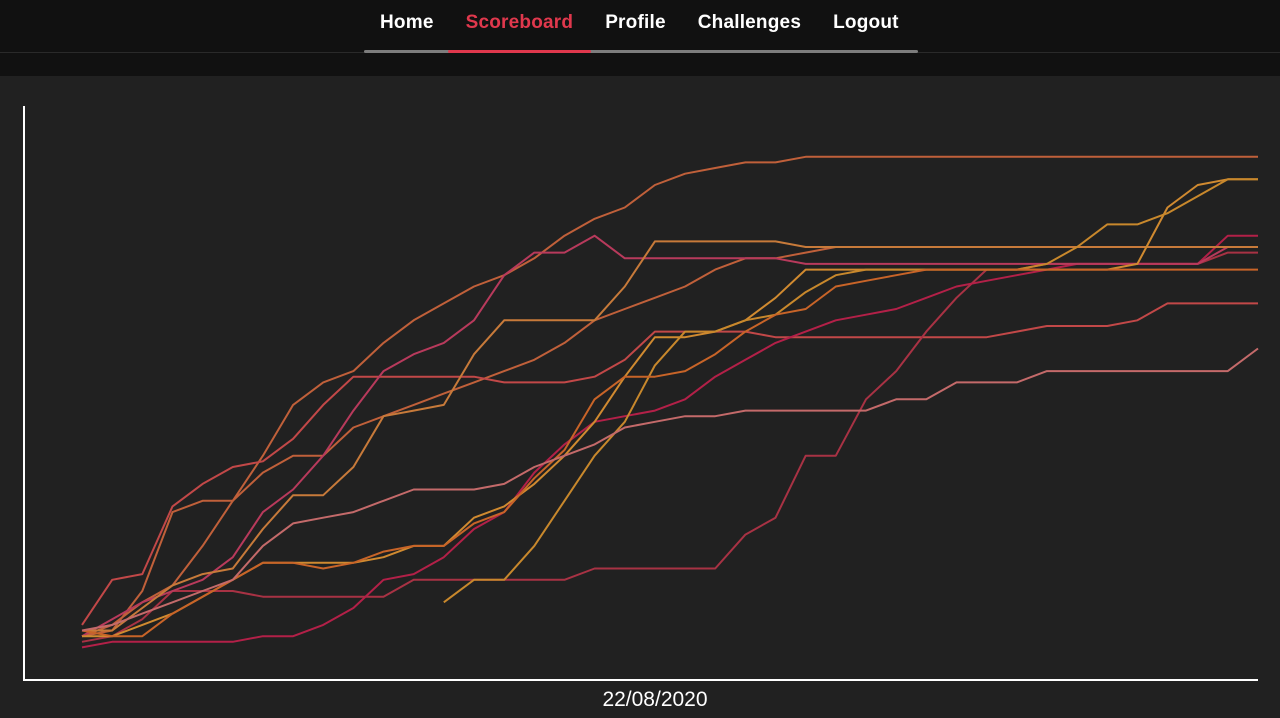 The height and width of the screenshot is (718, 1280). What do you see at coordinates (641, 51) in the screenshot?
I see `nav-underline` at bounding box center [641, 51].